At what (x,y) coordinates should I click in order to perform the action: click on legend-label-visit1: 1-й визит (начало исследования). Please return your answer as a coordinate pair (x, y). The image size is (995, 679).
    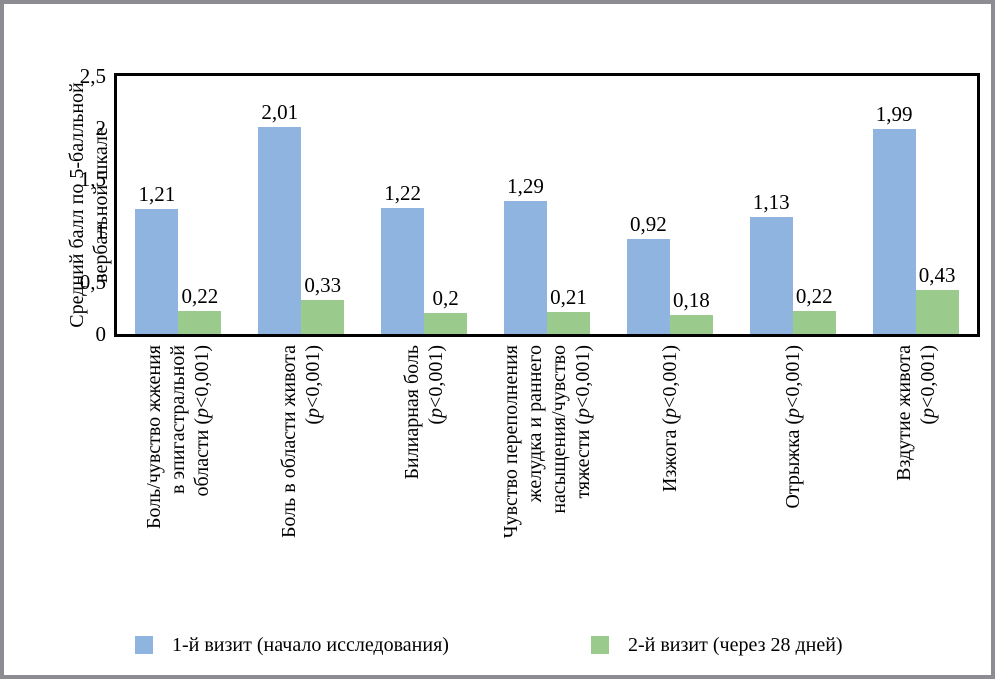
    Looking at the image, I should click on (310, 645).